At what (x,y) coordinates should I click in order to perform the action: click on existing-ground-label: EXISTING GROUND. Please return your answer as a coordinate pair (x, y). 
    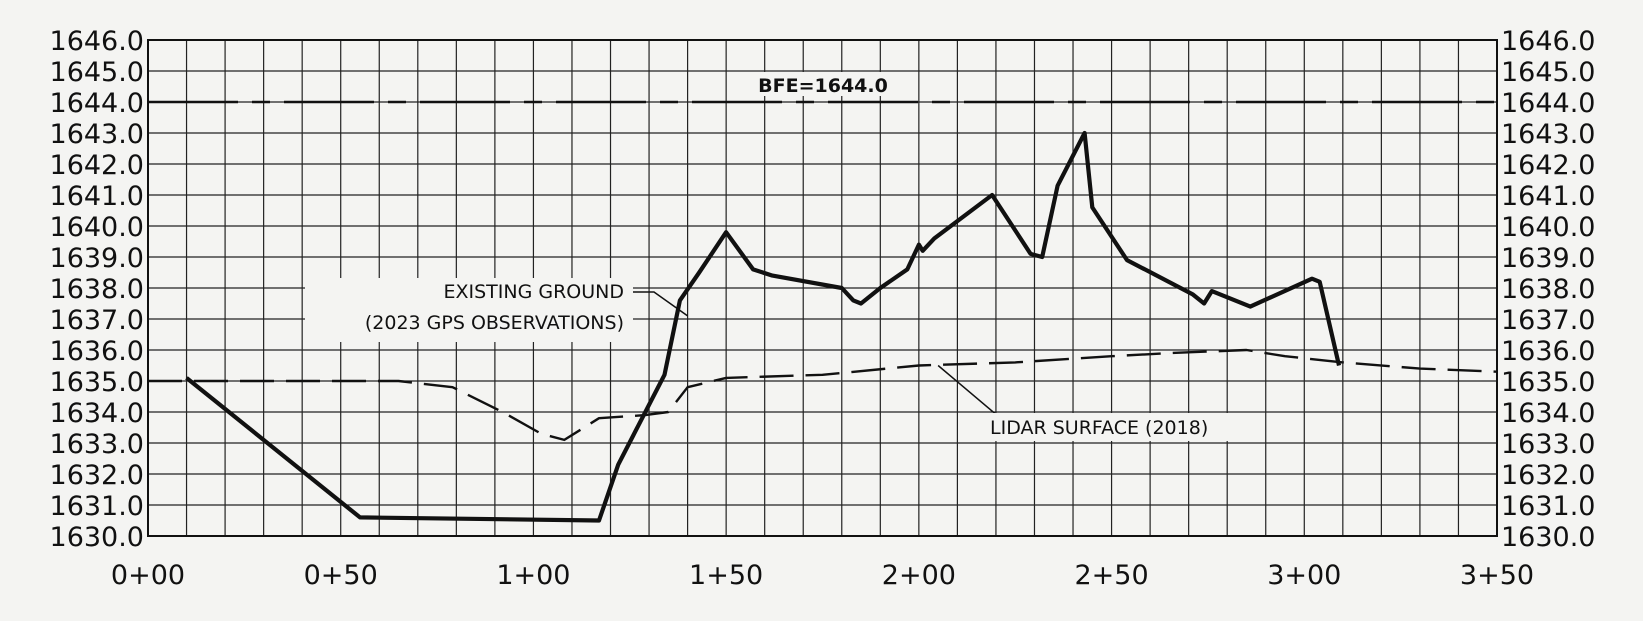
    Looking at the image, I should click on (534, 292).